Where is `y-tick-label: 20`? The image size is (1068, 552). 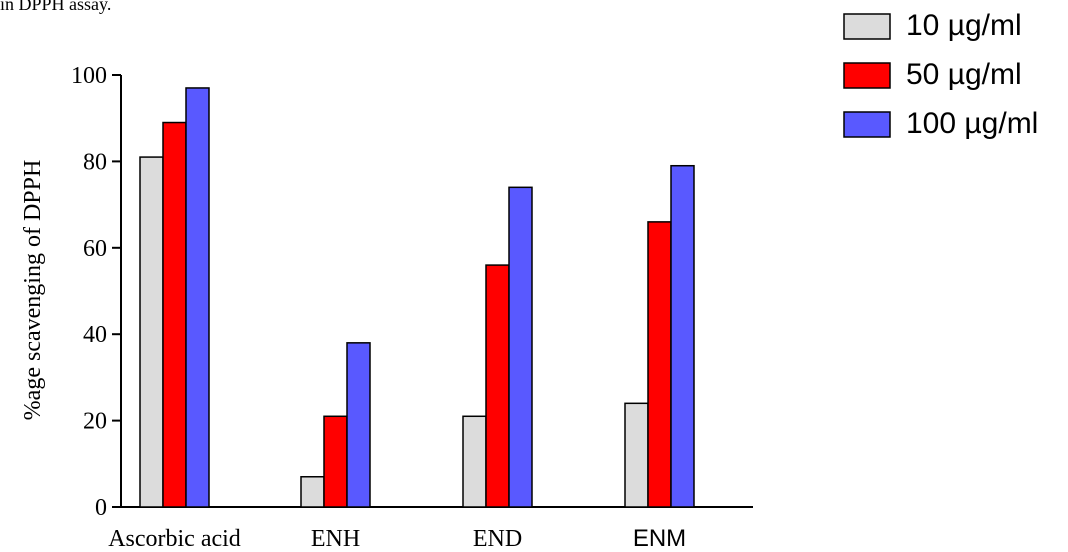
y-tick-label: 20 is located at coordinates (95, 422).